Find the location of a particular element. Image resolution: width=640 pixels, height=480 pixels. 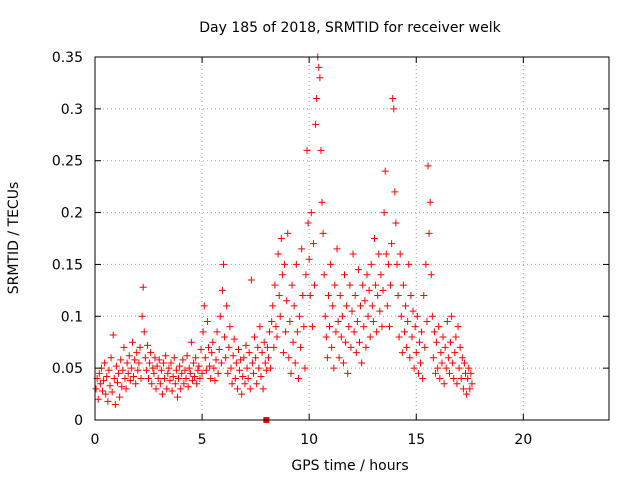

y-tick-label: 0.15 is located at coordinates (67, 265).